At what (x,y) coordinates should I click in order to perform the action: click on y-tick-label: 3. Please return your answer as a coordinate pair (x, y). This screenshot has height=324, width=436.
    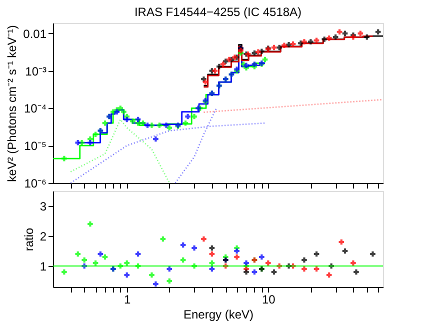
    Looking at the image, I should click on (43, 207).